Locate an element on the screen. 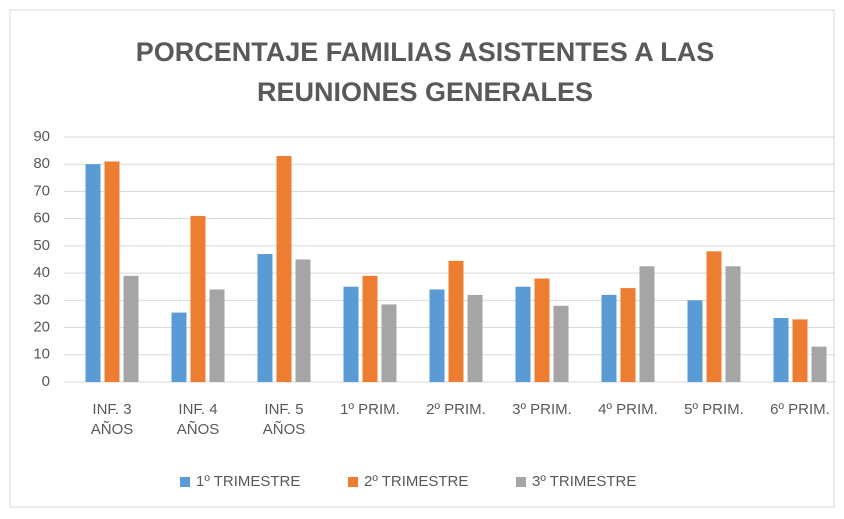  y-tick-label: 70 is located at coordinates (41, 190).